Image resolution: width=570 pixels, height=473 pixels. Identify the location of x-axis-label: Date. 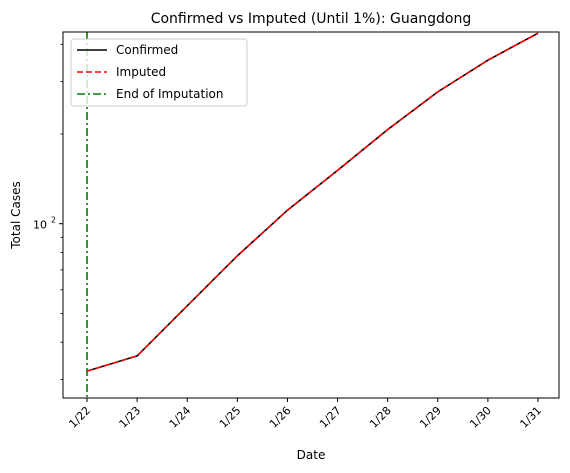
(311, 455).